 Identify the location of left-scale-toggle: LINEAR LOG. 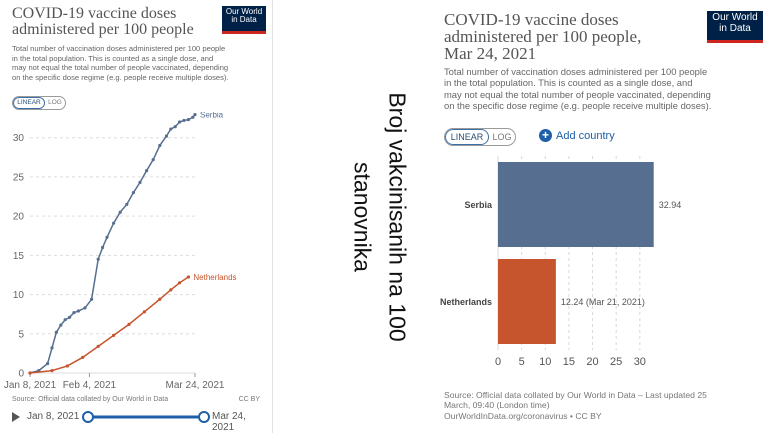
(39, 103).